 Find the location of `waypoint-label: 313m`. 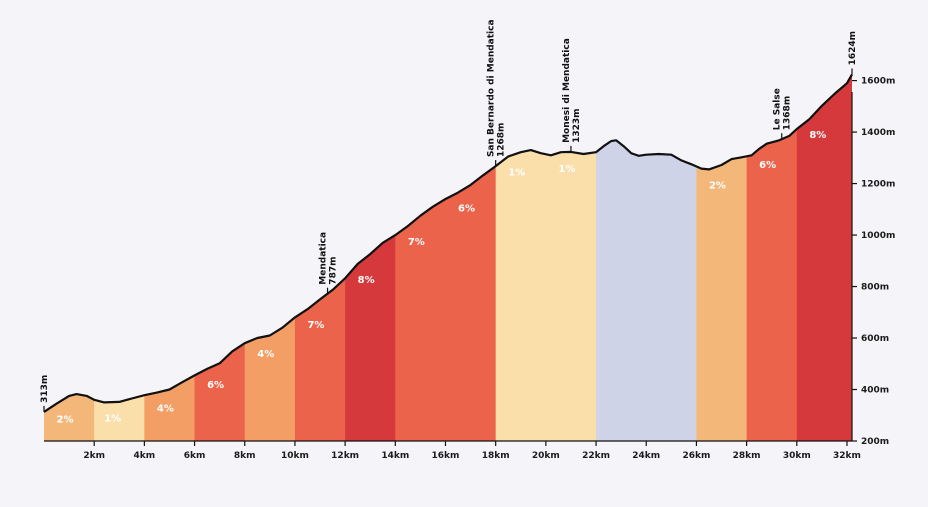

waypoint-label: 313m is located at coordinates (45, 389).